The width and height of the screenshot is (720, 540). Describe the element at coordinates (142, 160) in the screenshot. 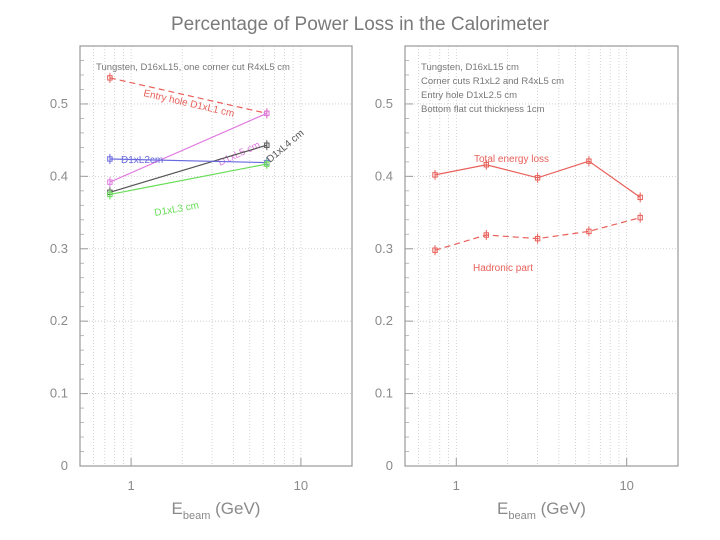

I see `series-label: D1xL2cm` at that location.